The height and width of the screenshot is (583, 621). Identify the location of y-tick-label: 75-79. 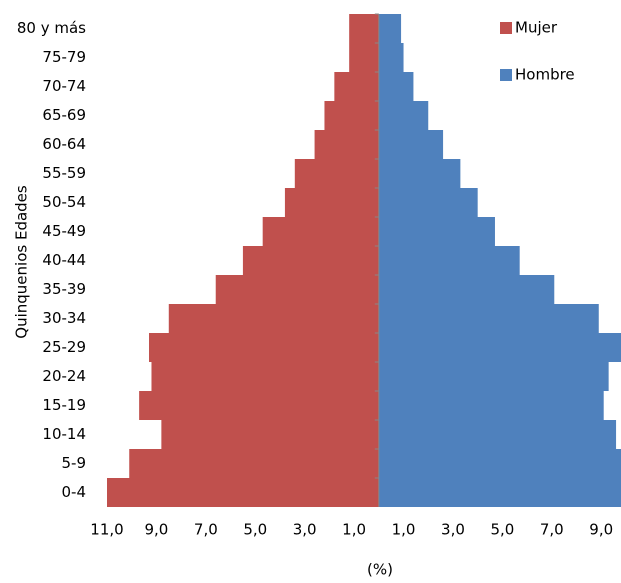
(64, 57).